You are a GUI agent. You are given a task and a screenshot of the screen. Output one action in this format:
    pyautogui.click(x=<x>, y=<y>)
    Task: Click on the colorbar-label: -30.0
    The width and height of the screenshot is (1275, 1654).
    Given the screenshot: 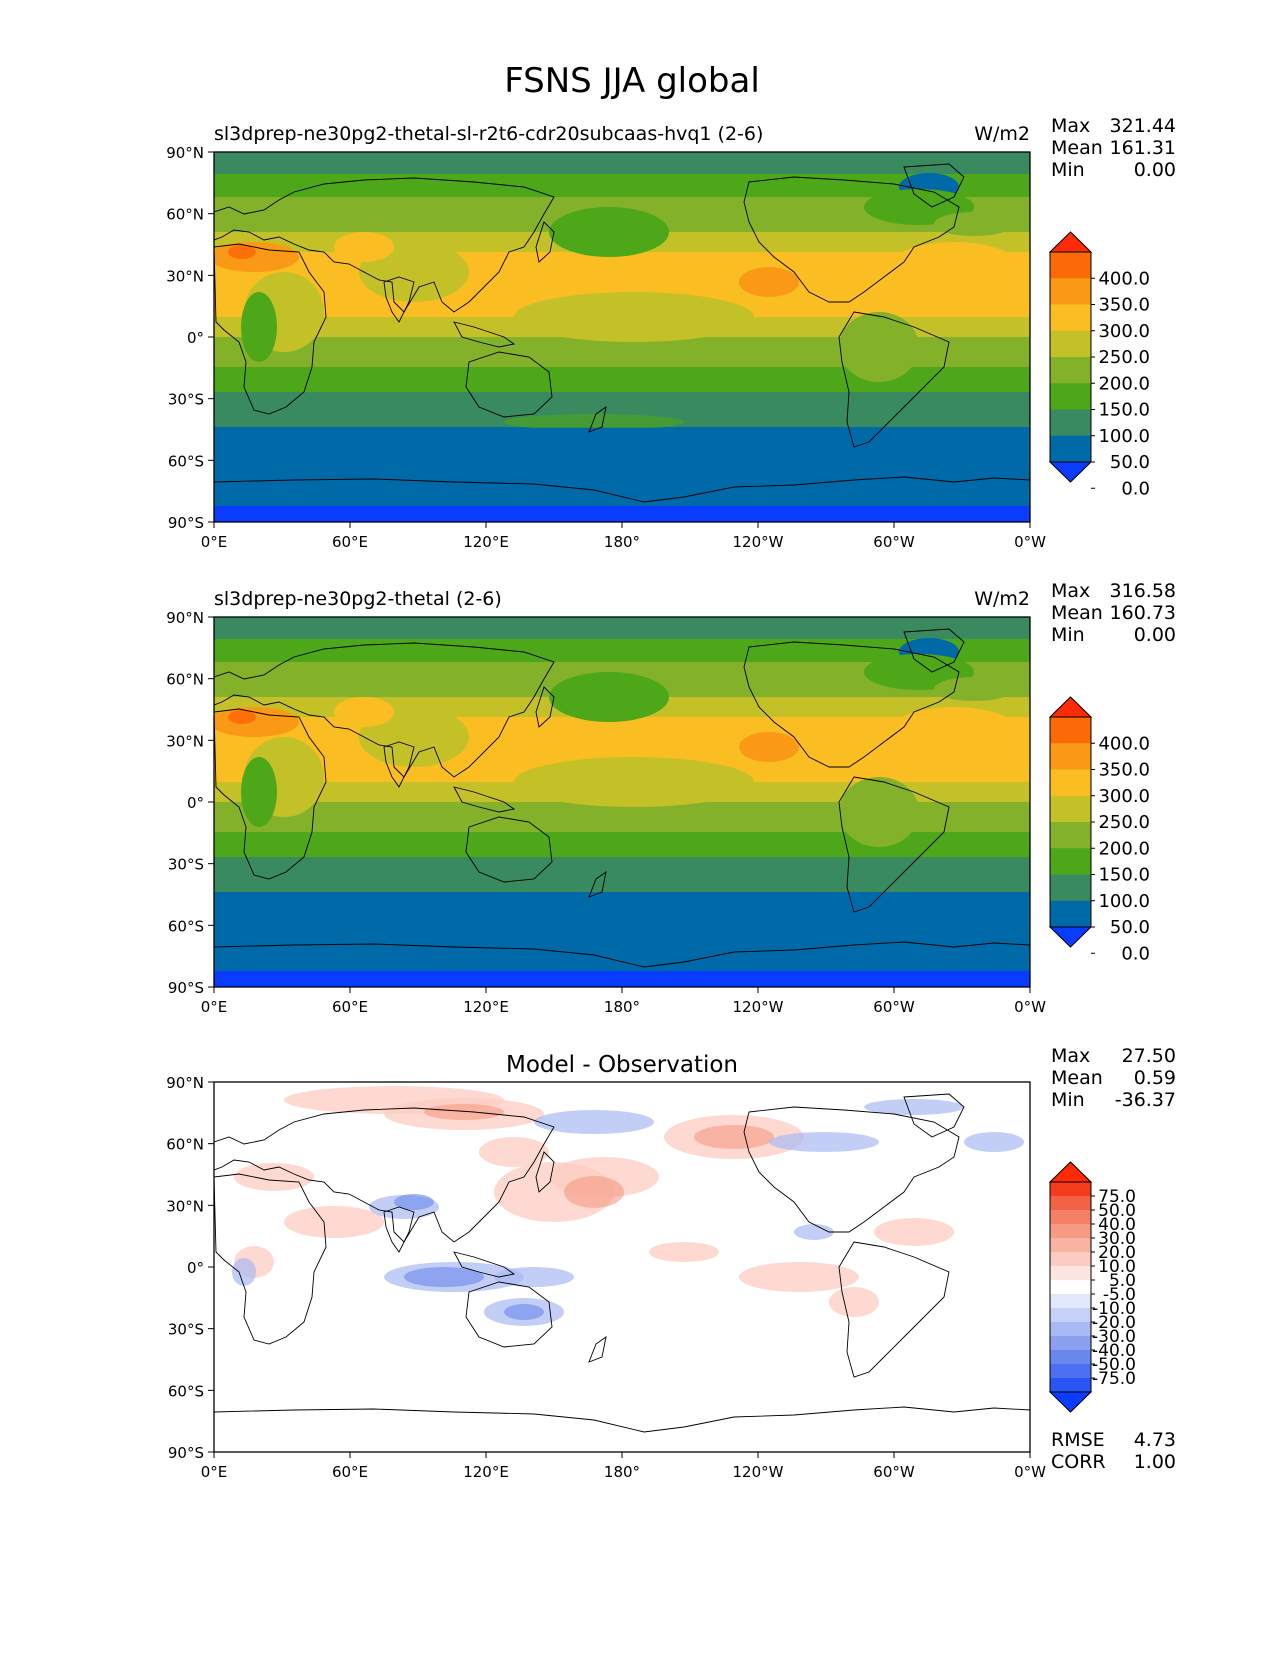 What is the action you would take?
    pyautogui.click(x=1114, y=1337)
    